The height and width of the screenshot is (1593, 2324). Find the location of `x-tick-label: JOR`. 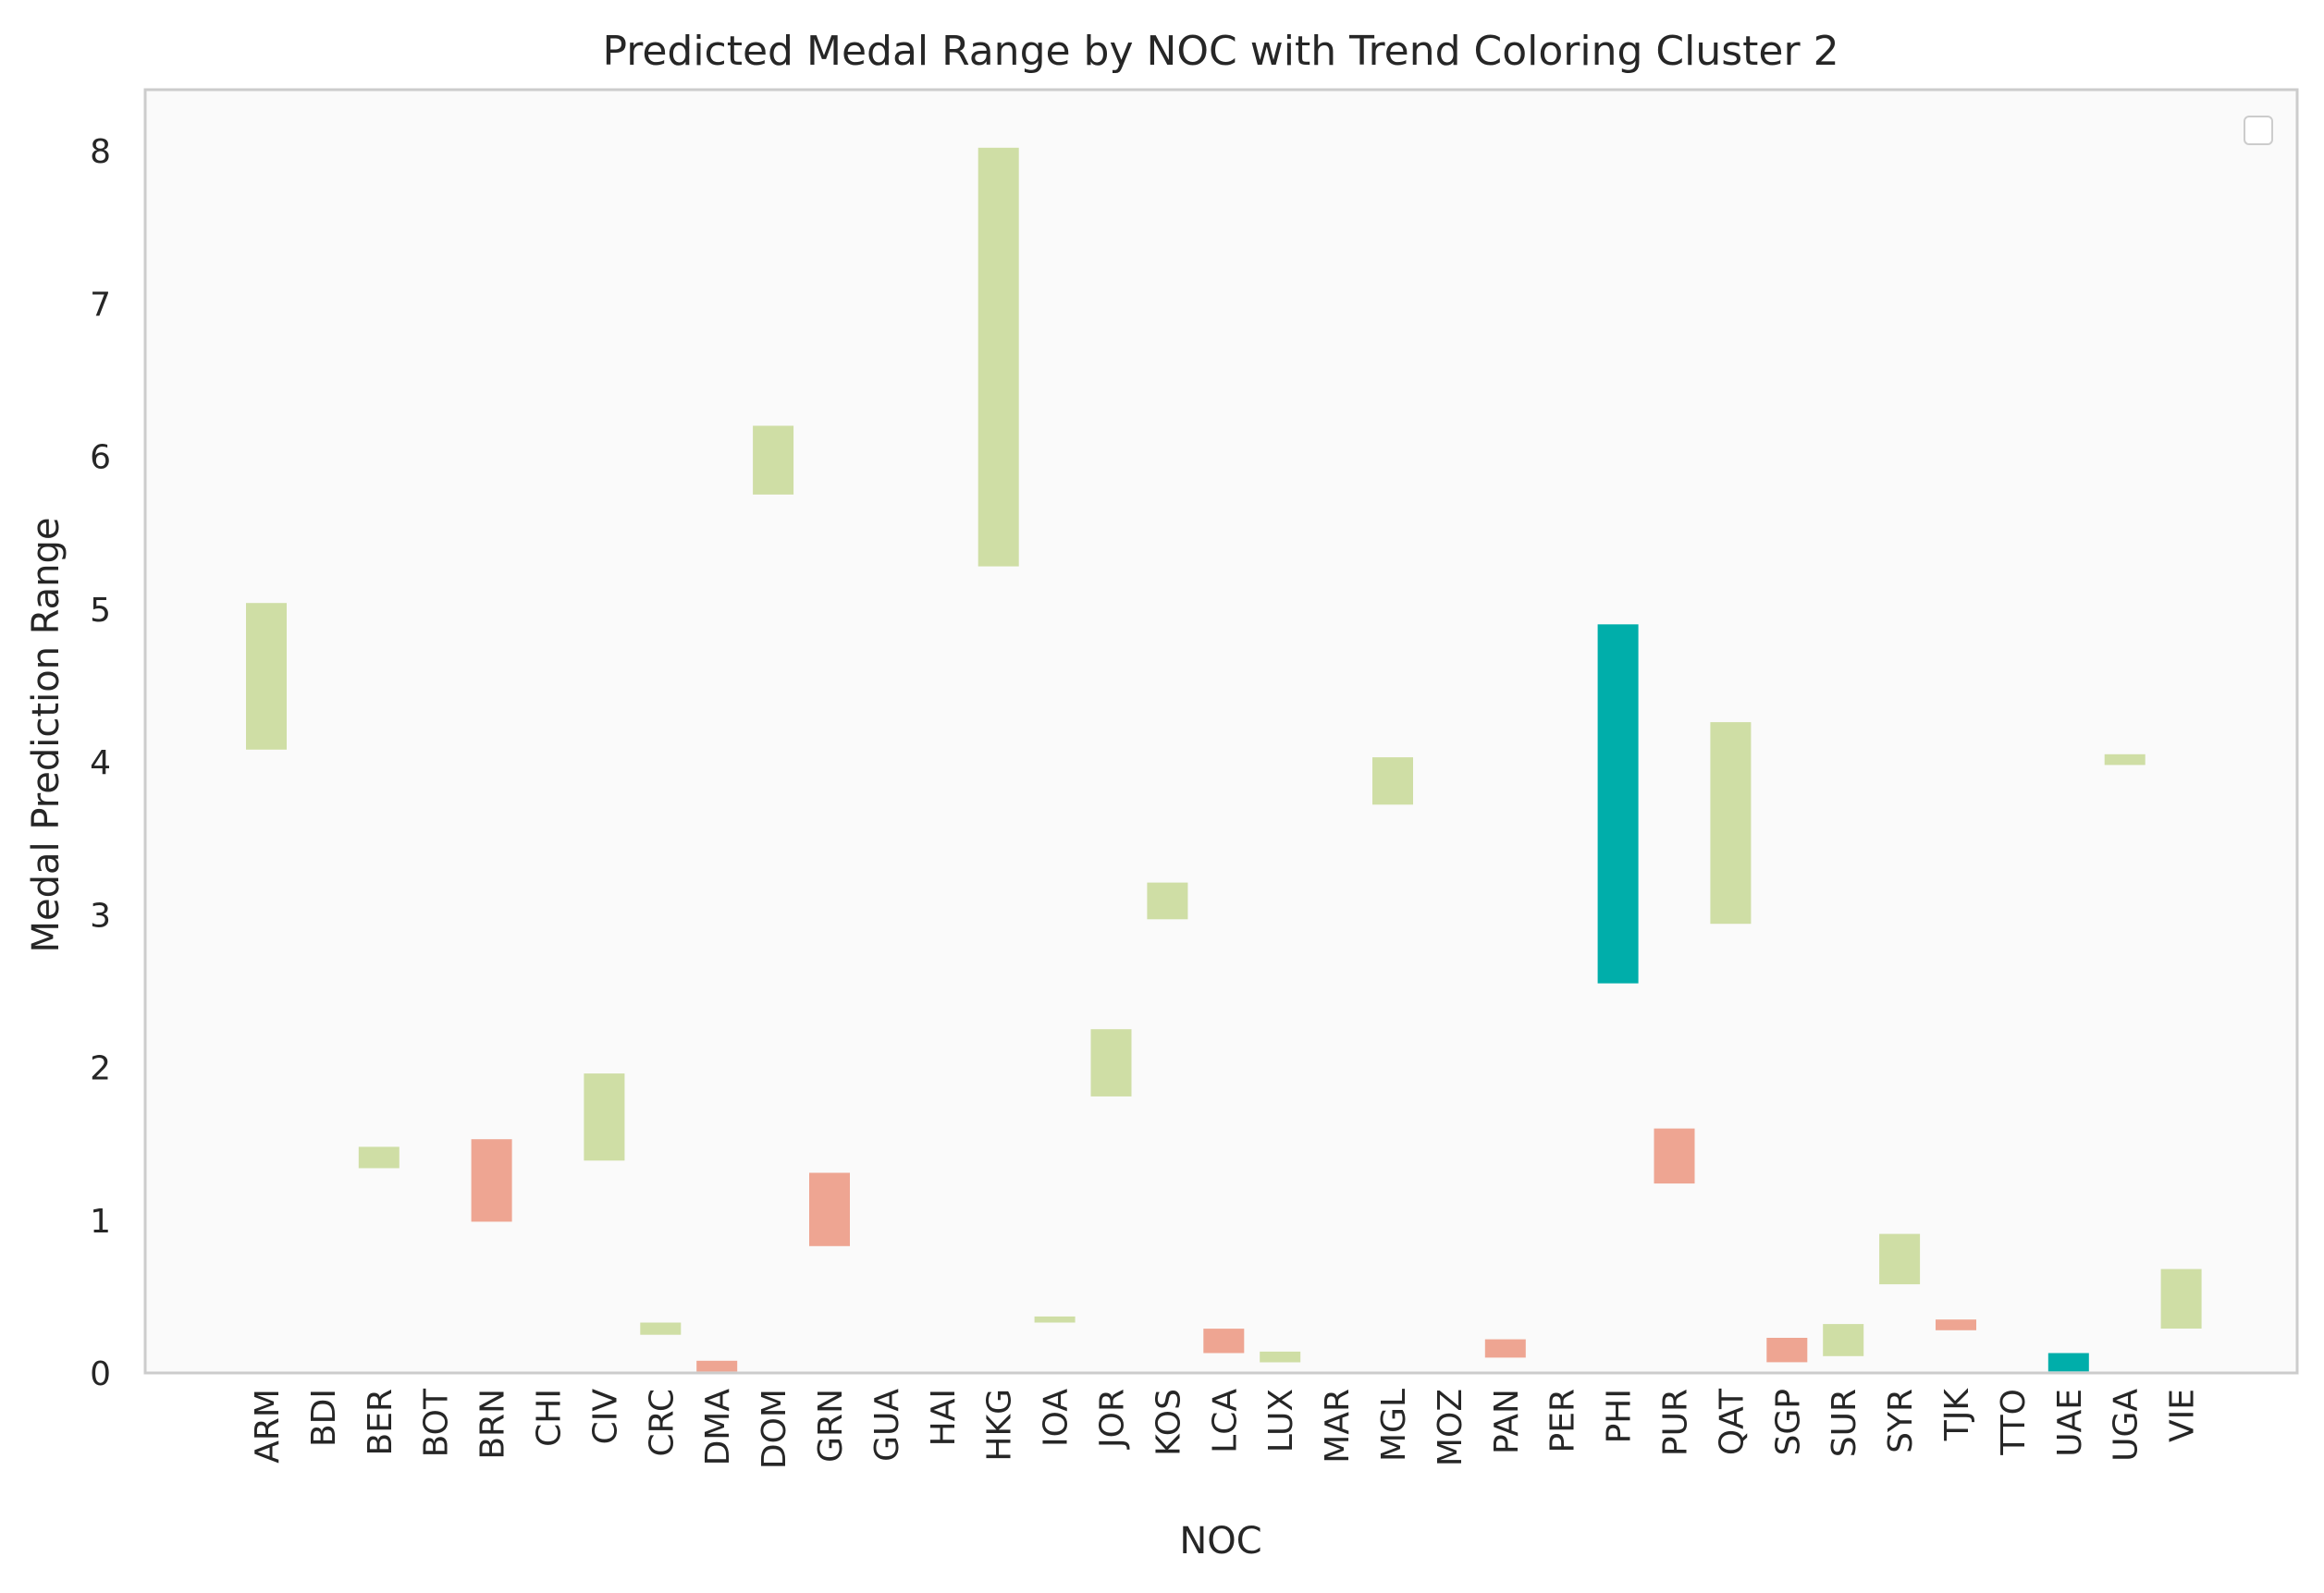

x-tick-label: JOR is located at coordinates (1113, 1419).